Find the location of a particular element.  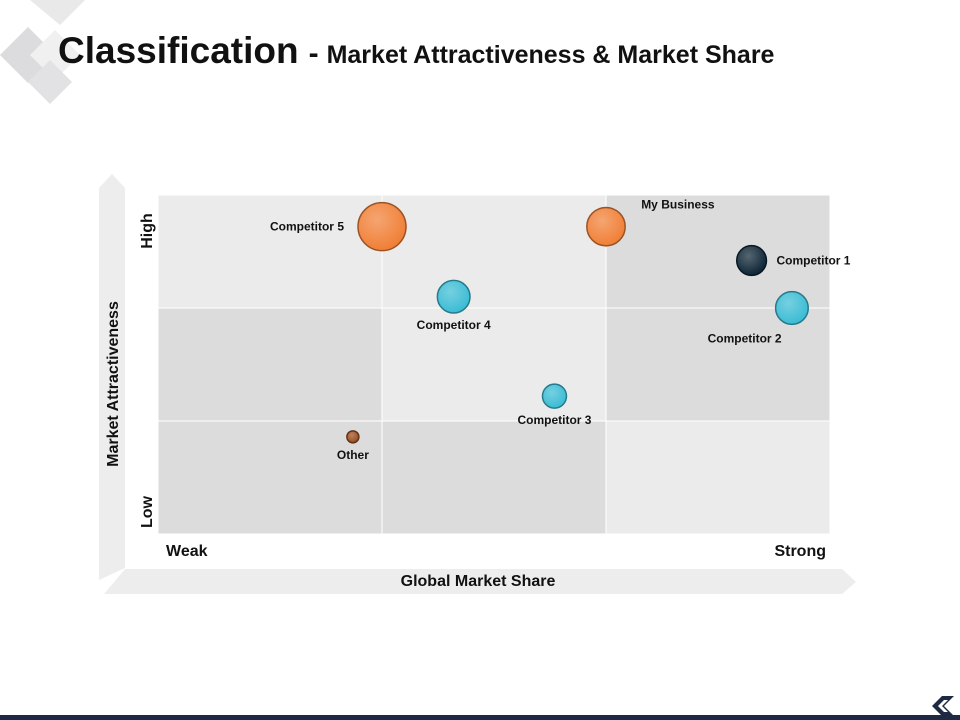

bubble-label-other: Other is located at coordinates (353, 455).